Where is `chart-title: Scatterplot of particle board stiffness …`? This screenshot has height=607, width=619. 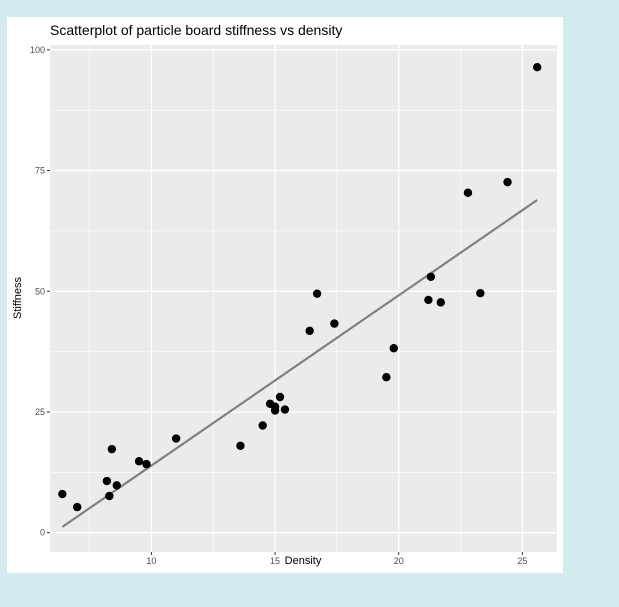 chart-title: Scatterplot of particle board stiffness … is located at coordinates (196, 30).